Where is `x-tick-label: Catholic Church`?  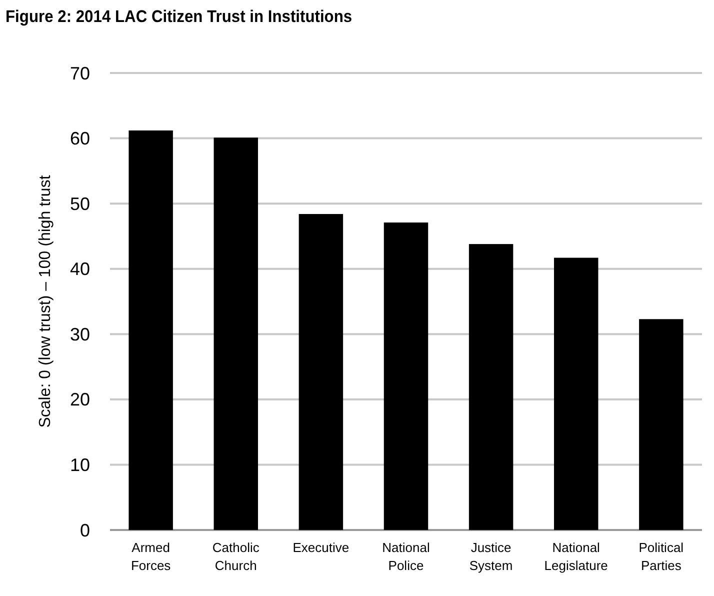
x-tick-label: Catholic Church is located at coordinates (236, 556).